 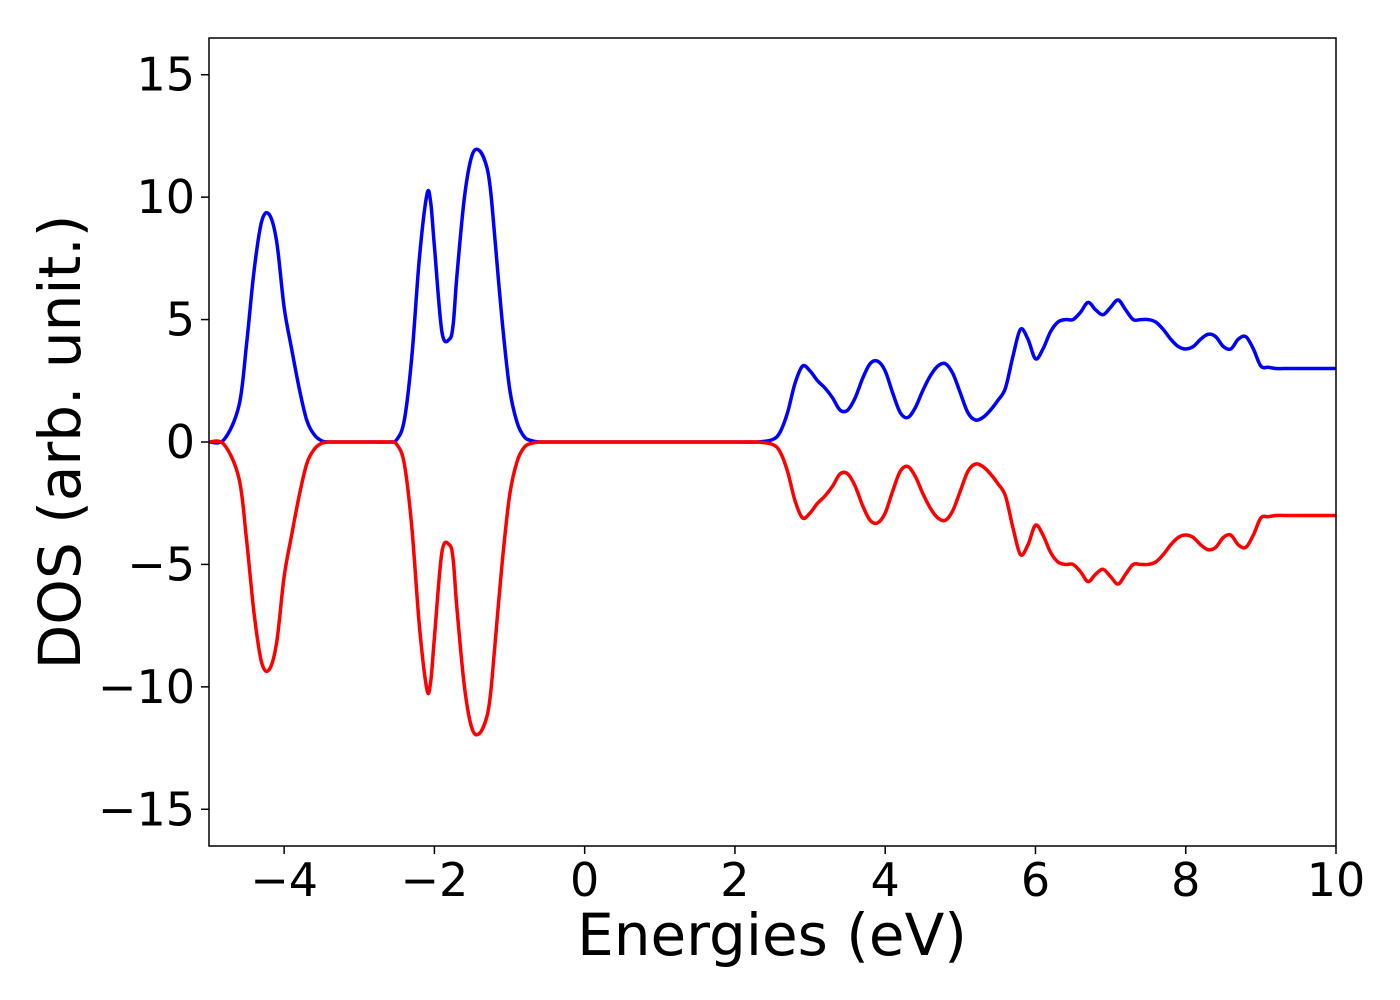 I want to click on y-tick-label: −10, so click(x=146, y=687).